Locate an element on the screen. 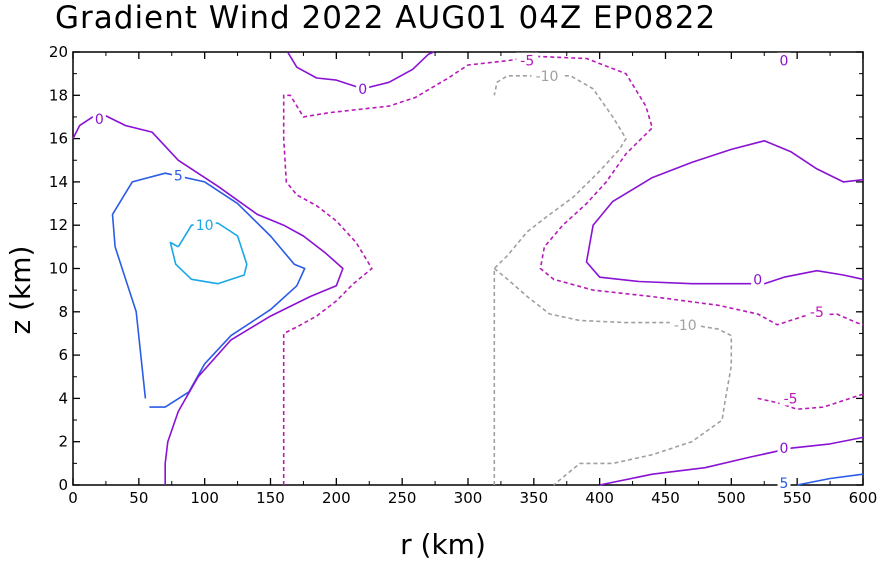 This screenshot has width=879, height=561. contour-c0-bottom is located at coordinates (731, 461).